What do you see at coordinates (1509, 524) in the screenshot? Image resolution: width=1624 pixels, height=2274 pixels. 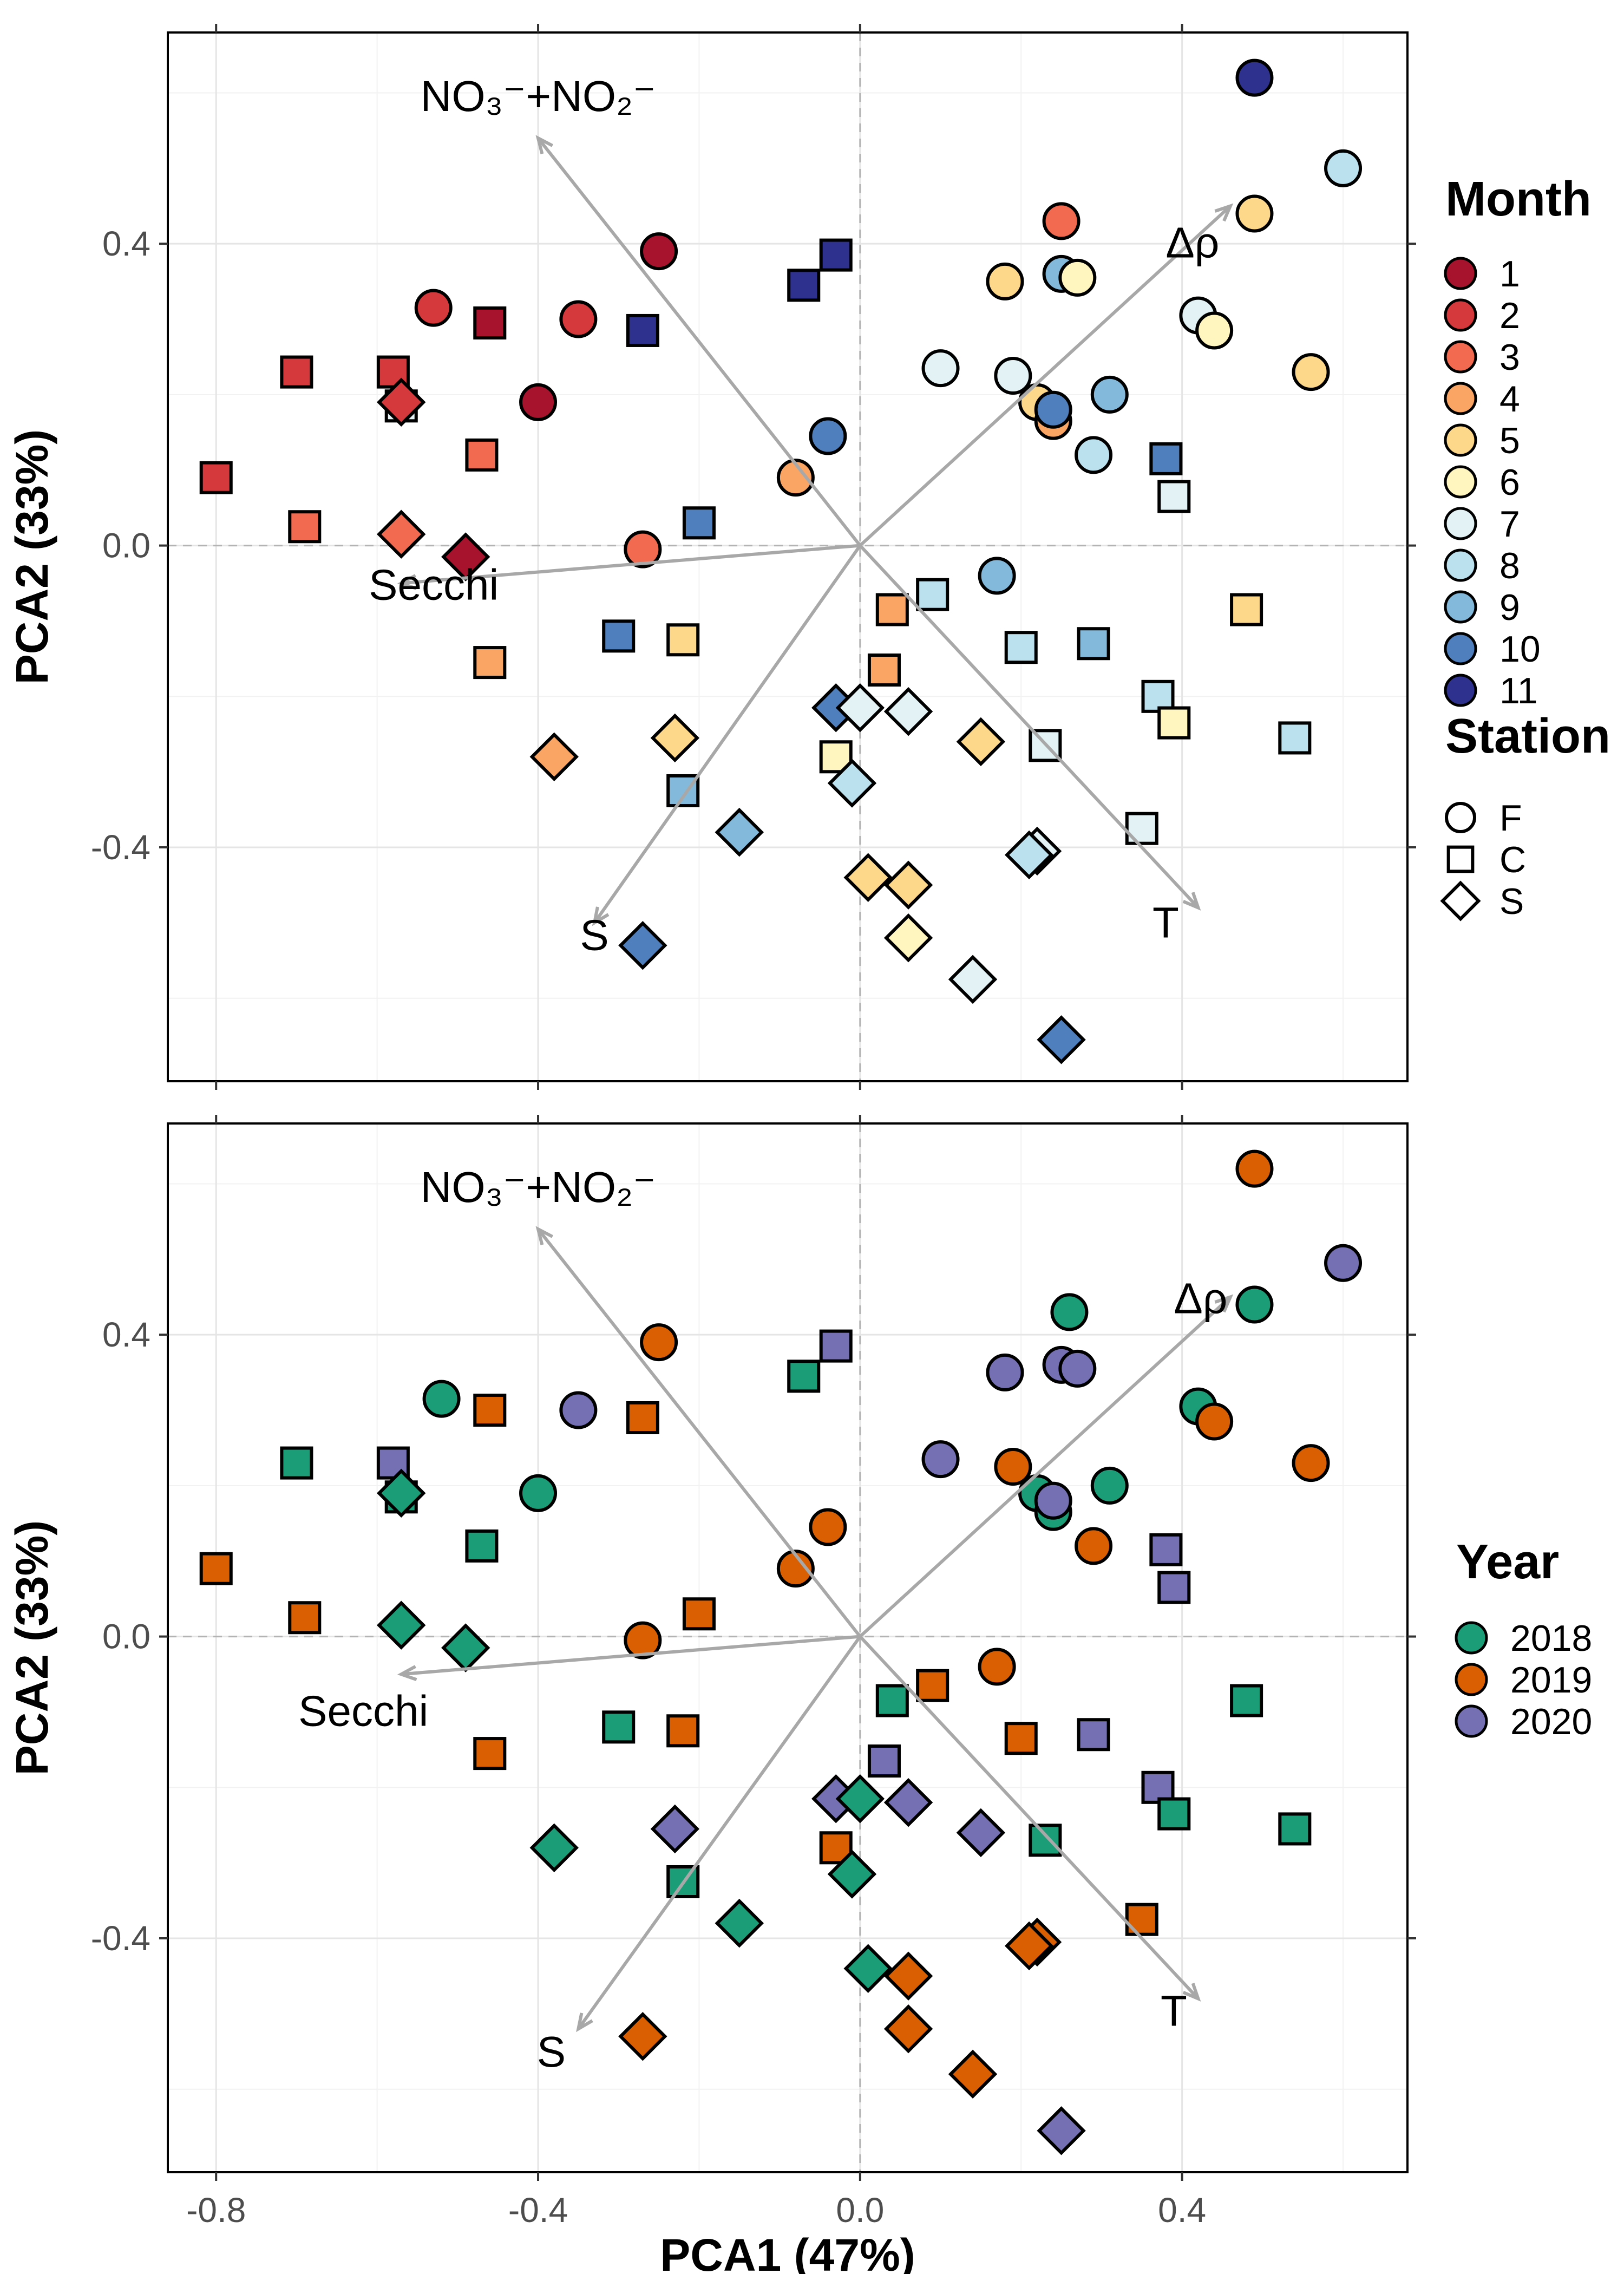 I see `legend-label-month-7: 7` at bounding box center [1509, 524].